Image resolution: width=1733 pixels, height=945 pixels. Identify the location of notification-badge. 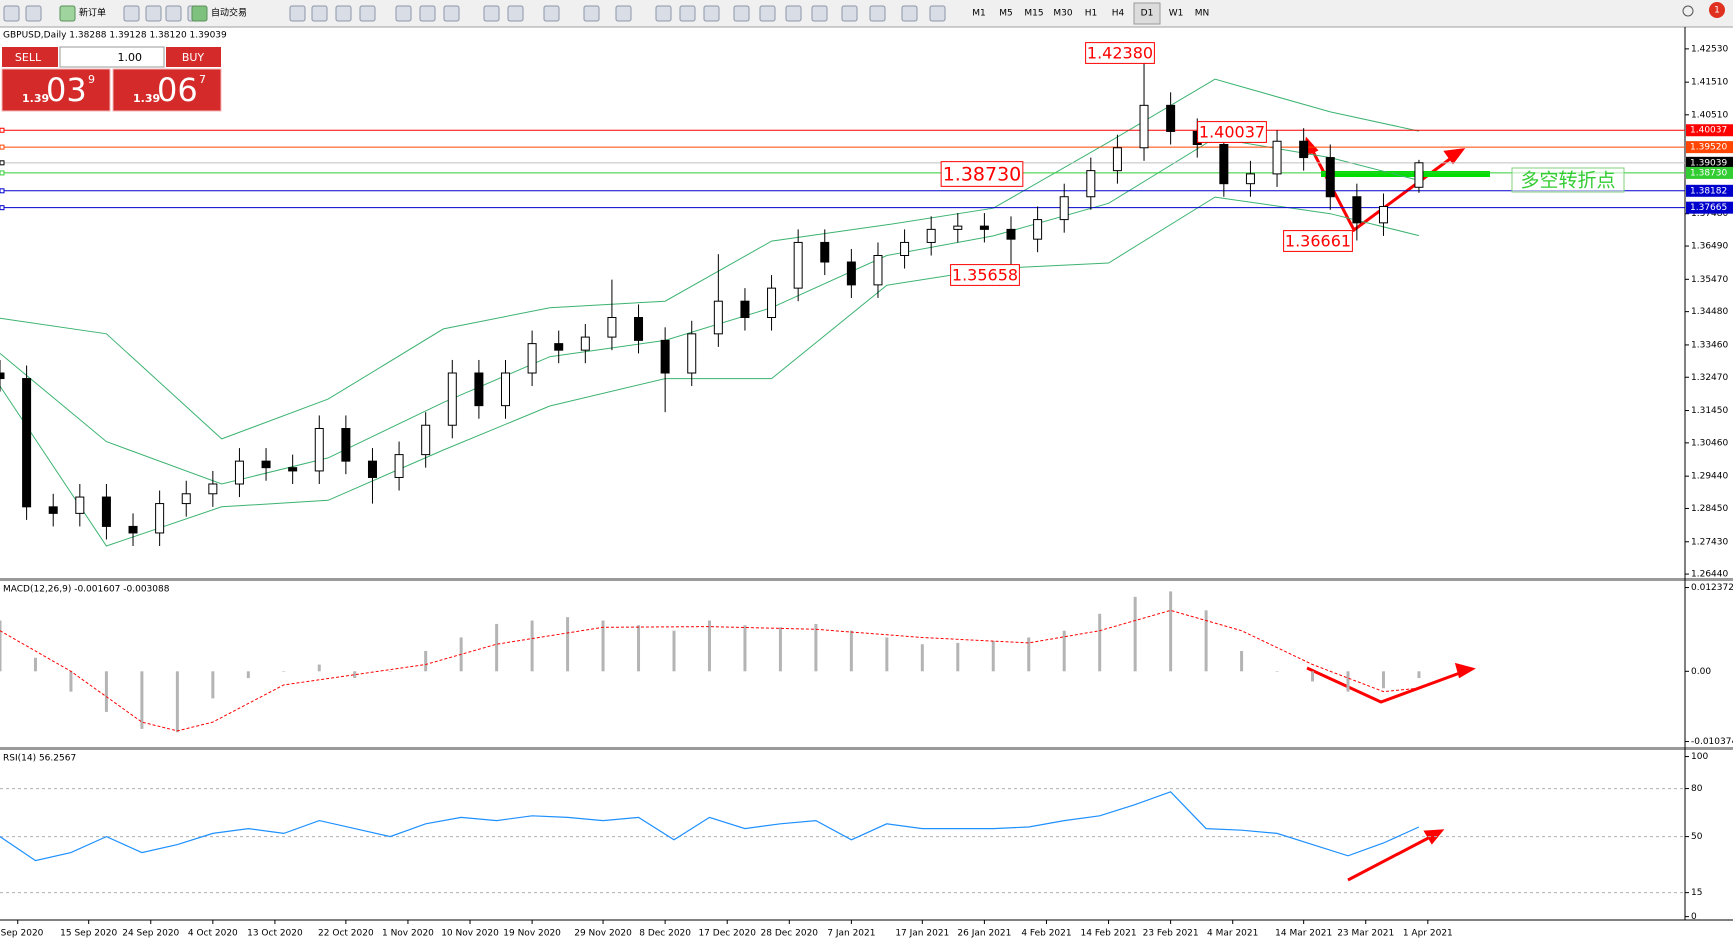
(1717, 10).